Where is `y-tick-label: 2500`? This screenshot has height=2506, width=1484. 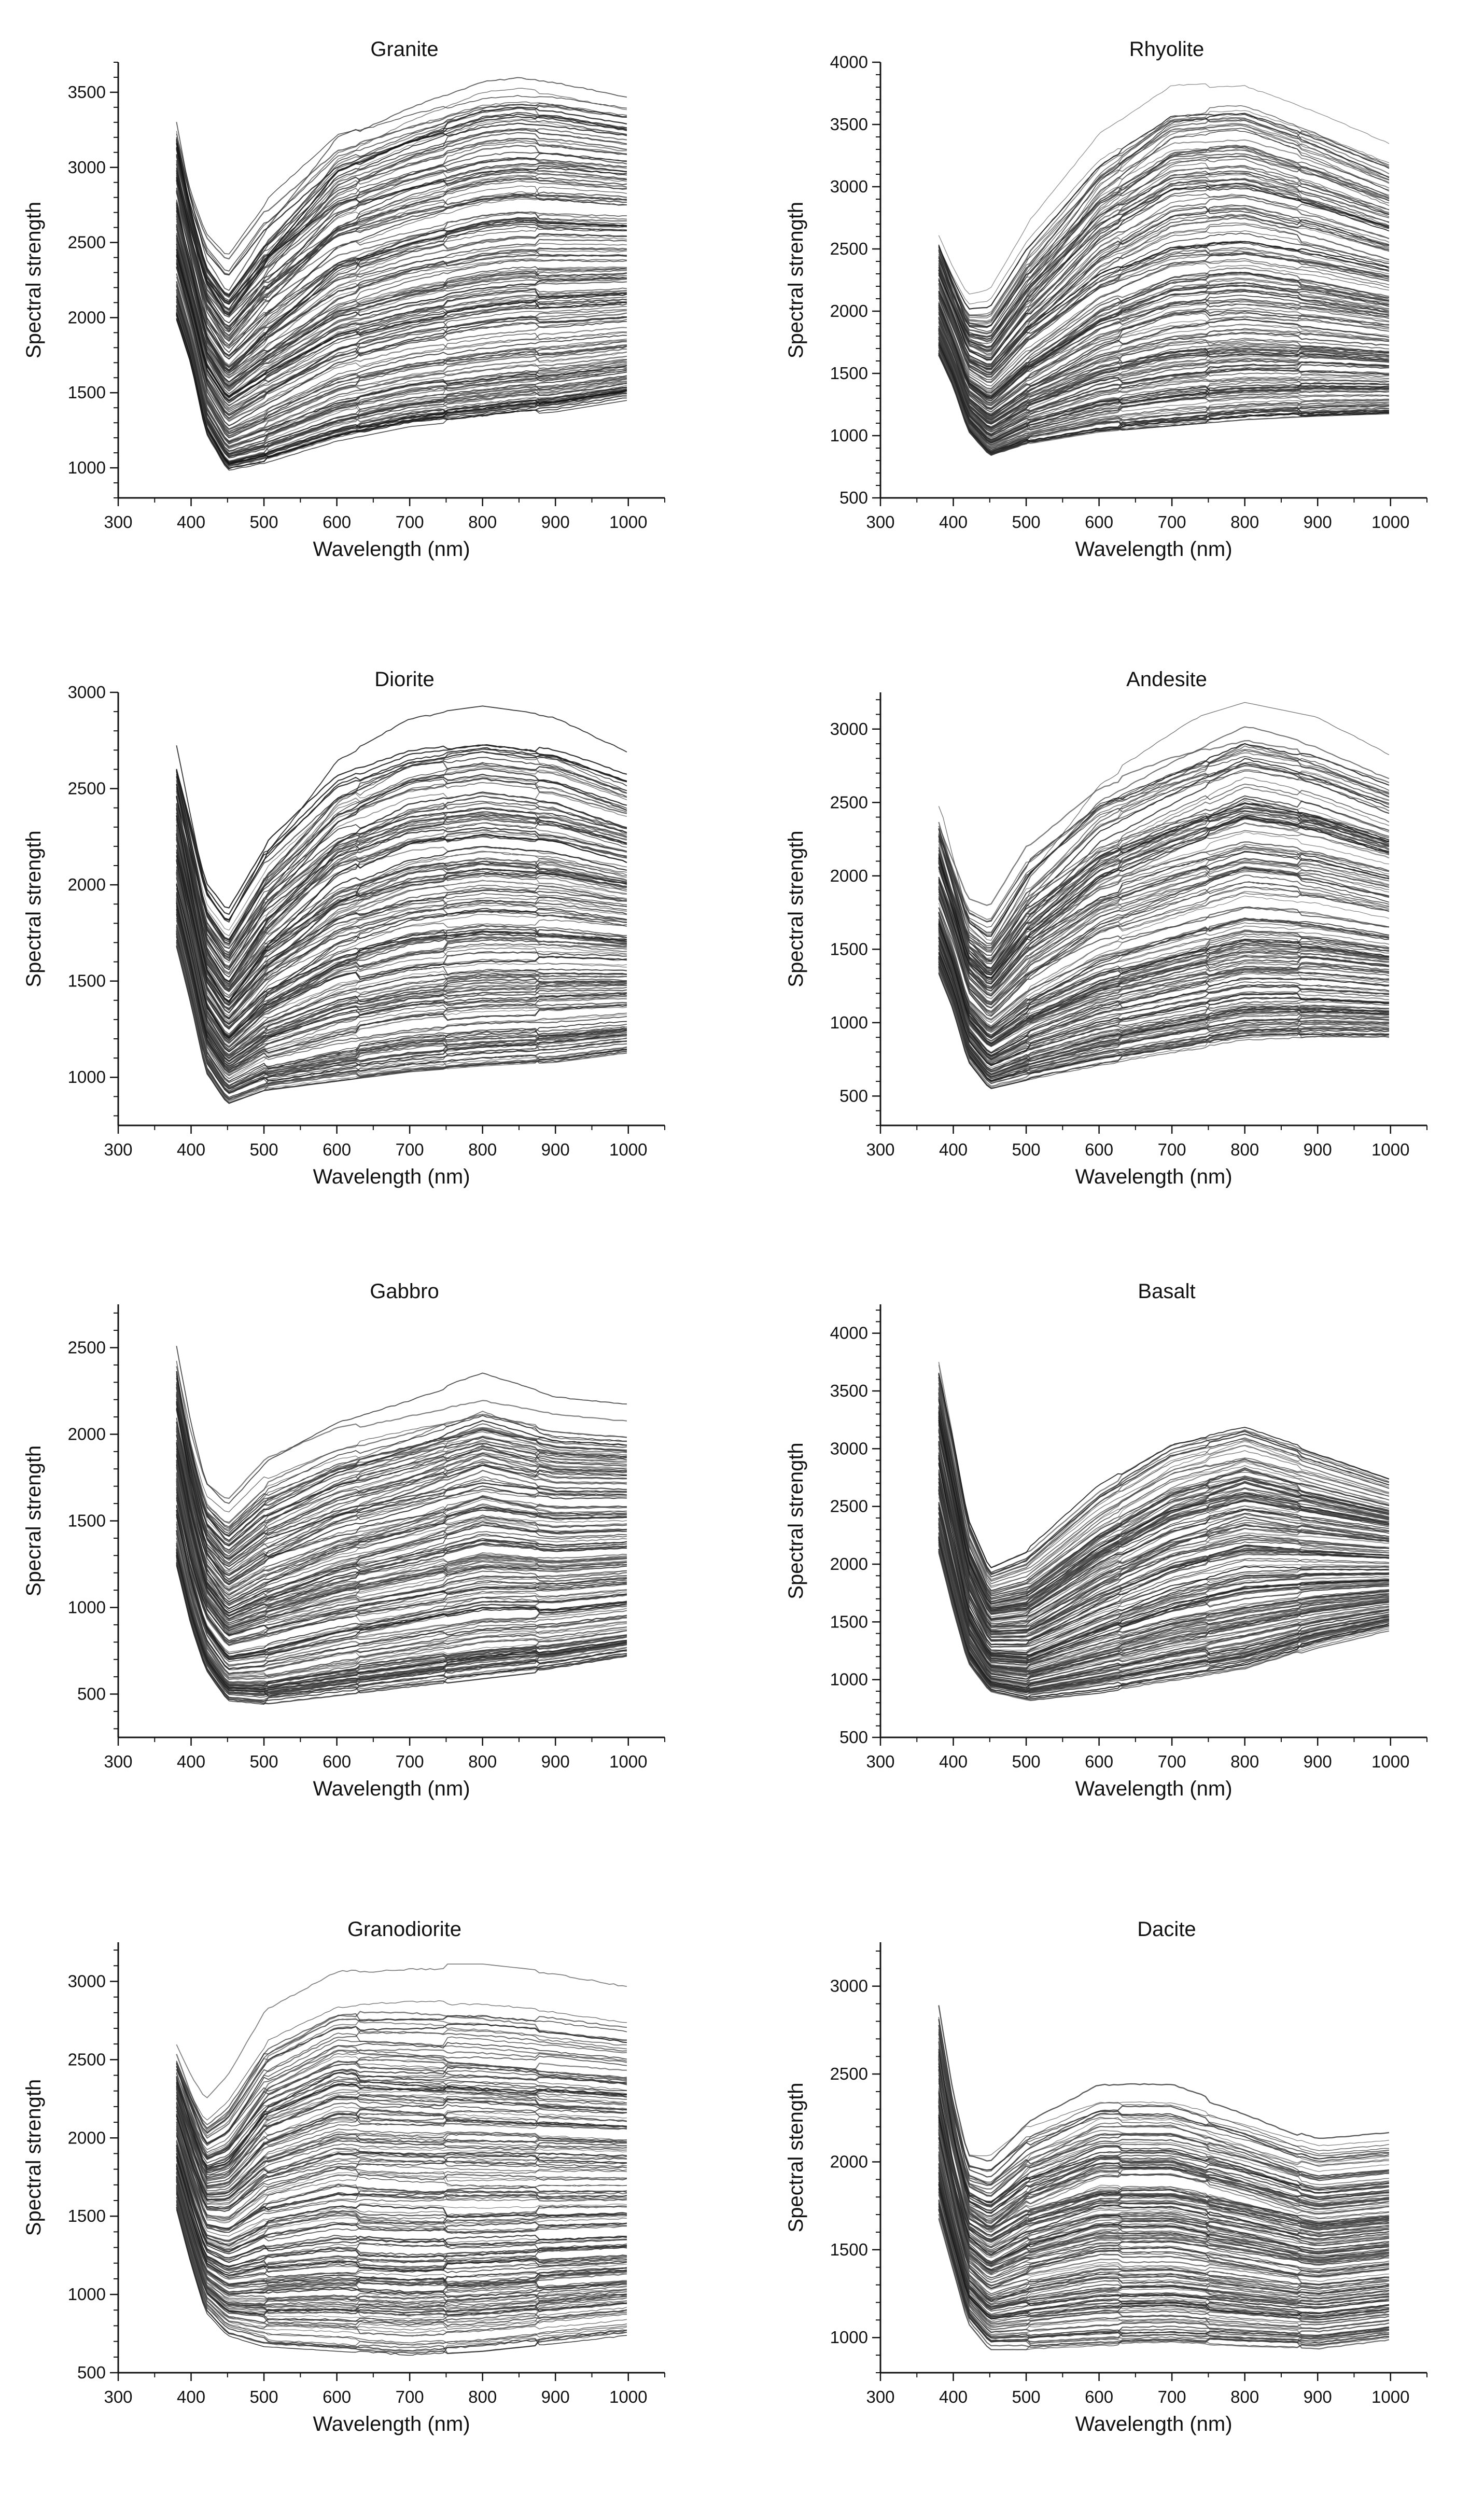 y-tick-label: 2500 is located at coordinates (87, 789).